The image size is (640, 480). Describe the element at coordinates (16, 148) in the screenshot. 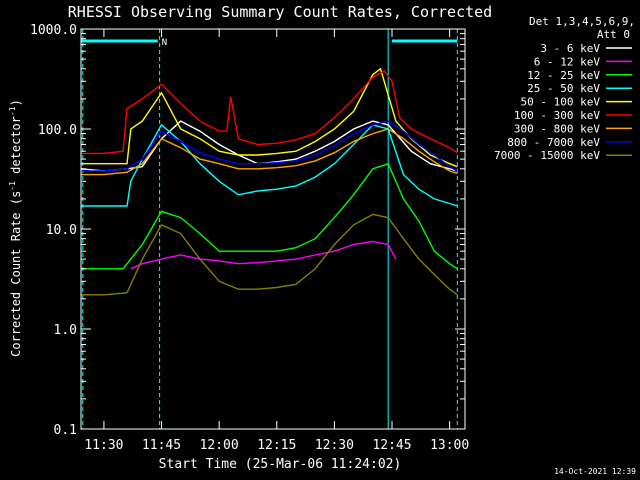

I see `y-axis-label-mid: detector` at that location.